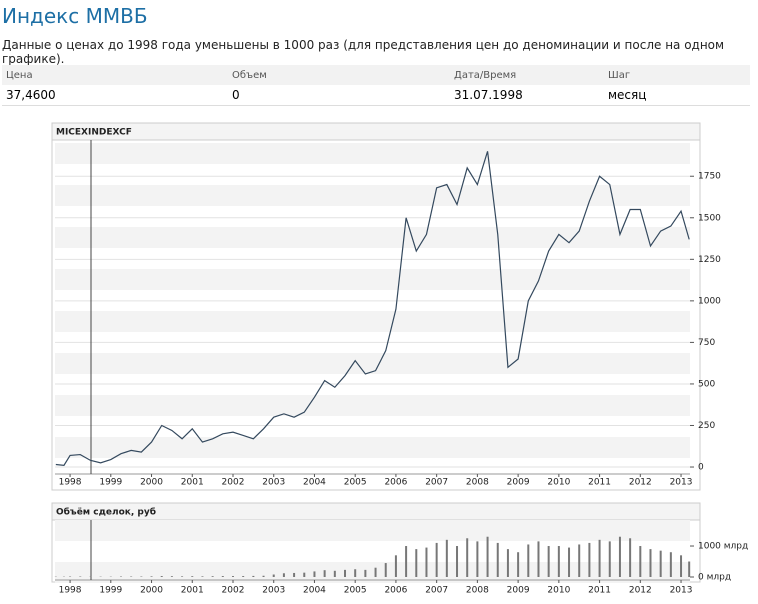 The width and height of the screenshot is (758, 604). I want to click on col-header: Цена, so click(115, 75).